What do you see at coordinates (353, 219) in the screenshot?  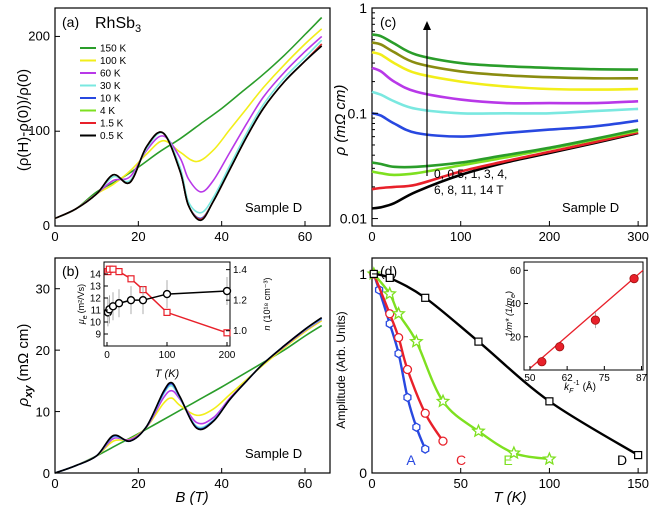 I see `y-tick-label: 0.01` at bounding box center [353, 219].